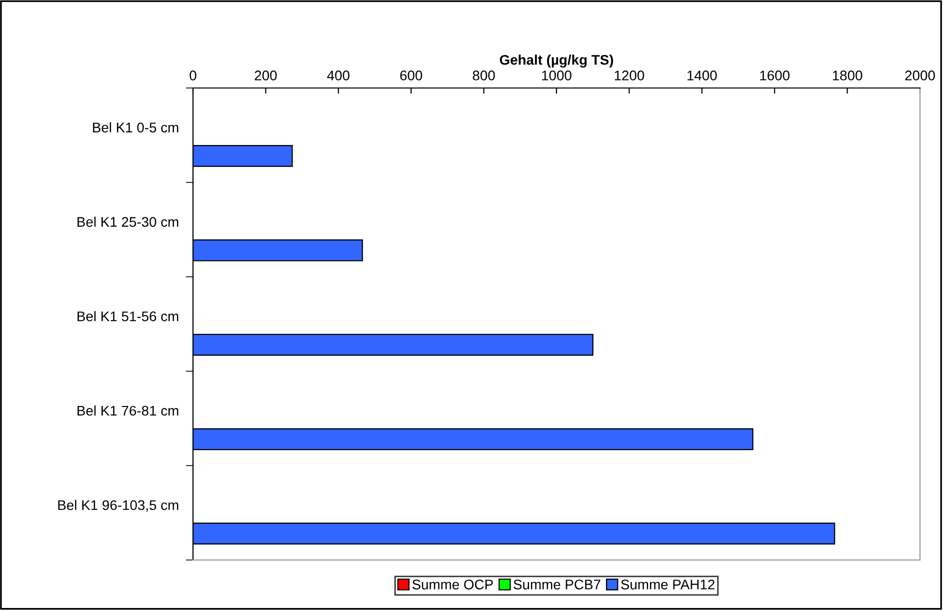 Image resolution: width=943 pixels, height=610 pixels. Describe the element at coordinates (128, 316) in the screenshot. I see `y-tick-label: Bel K1 51-56 cm` at that location.